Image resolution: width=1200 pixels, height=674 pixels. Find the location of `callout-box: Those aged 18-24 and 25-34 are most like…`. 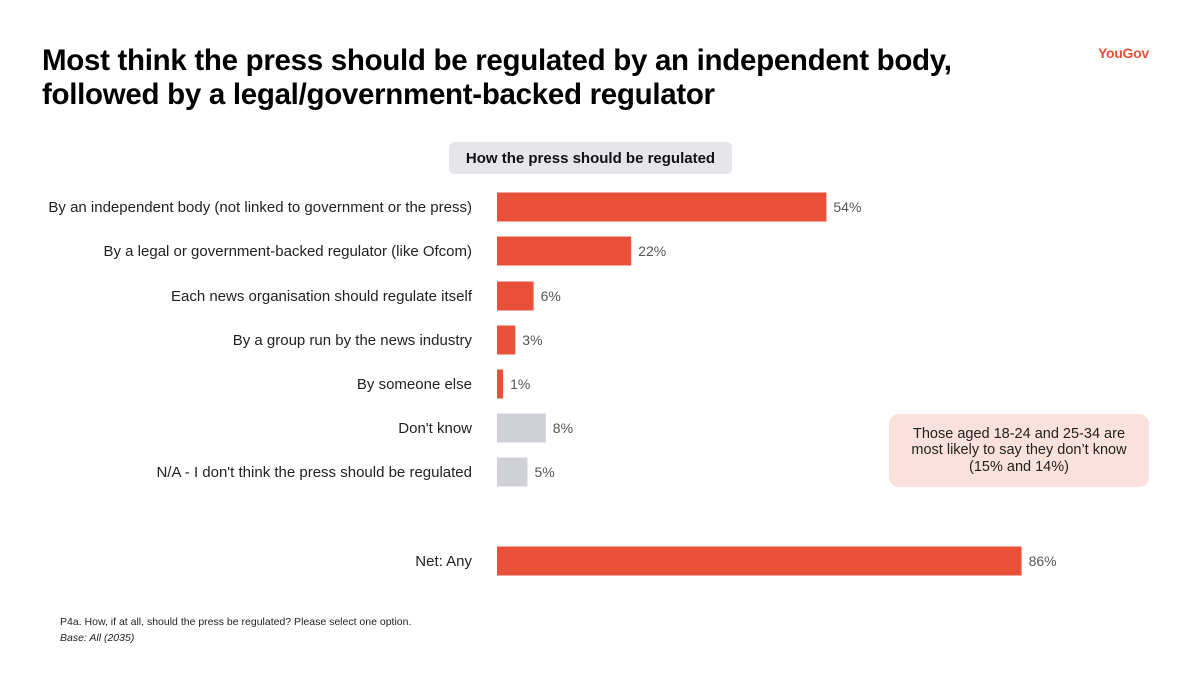

callout-box: Those aged 18-24 and 25-34 are most like… is located at coordinates (1019, 450).